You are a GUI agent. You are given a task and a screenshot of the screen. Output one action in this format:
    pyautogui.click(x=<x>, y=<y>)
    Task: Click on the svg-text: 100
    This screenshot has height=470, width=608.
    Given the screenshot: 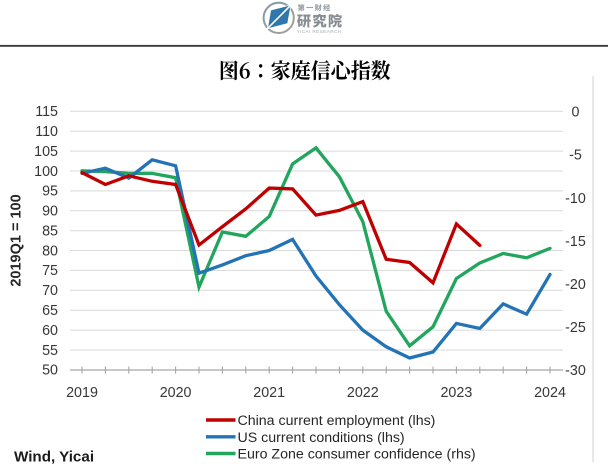 What is the action you would take?
    pyautogui.click(x=46, y=172)
    